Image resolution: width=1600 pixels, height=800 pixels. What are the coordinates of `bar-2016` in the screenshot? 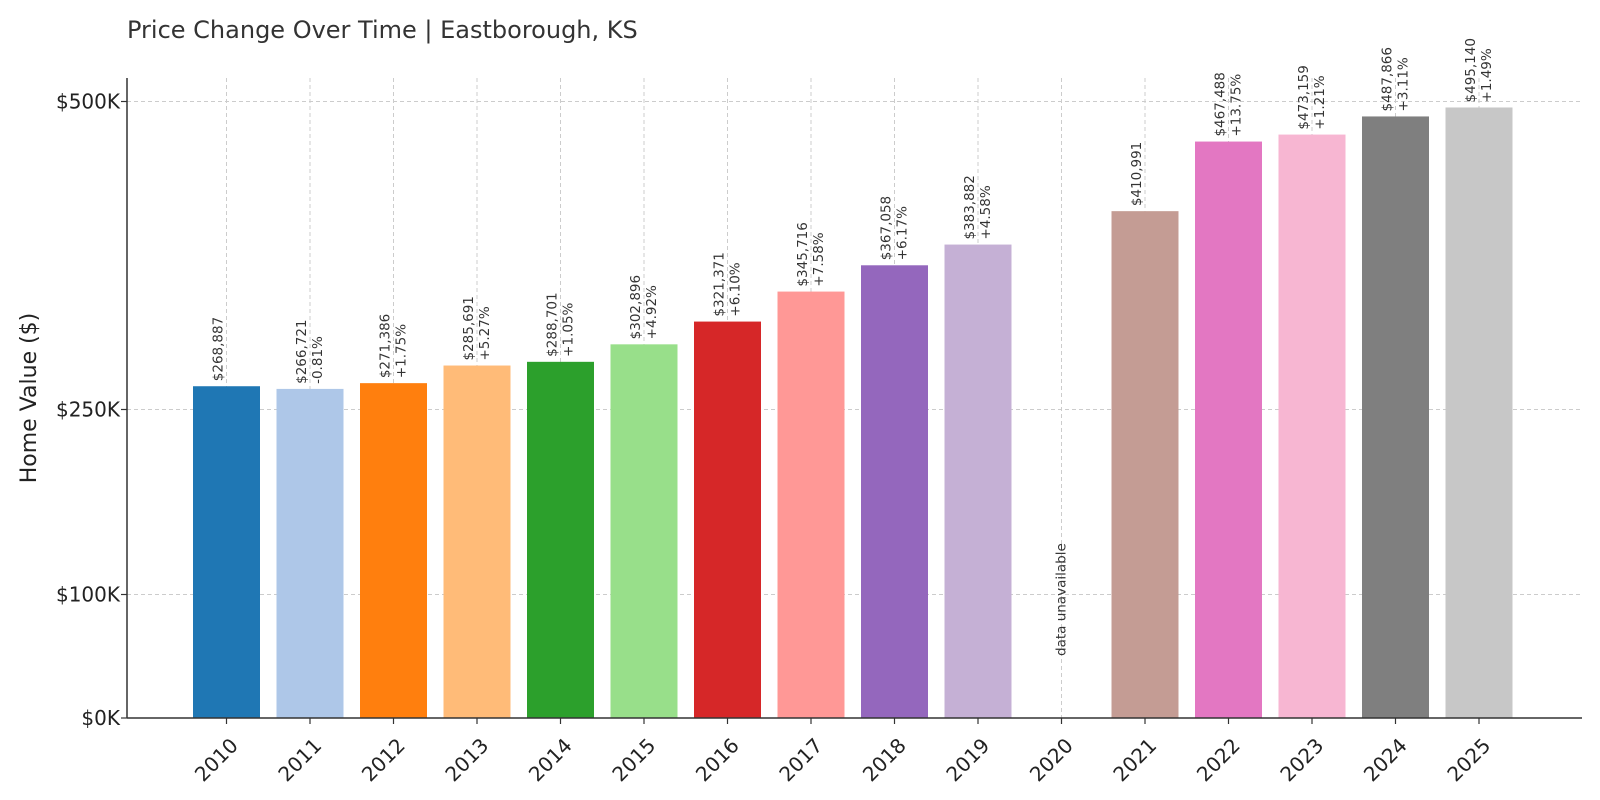 It's located at (727, 519).